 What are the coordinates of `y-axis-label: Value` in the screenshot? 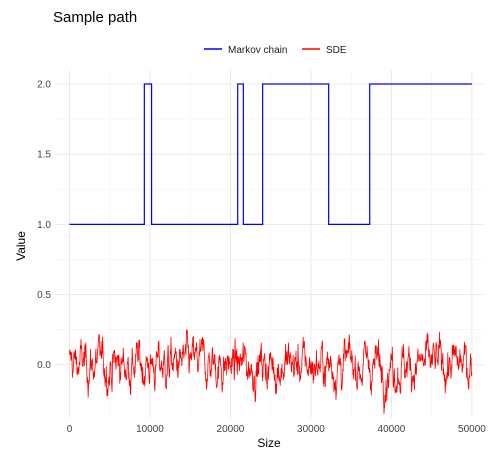 It's located at (21, 246).